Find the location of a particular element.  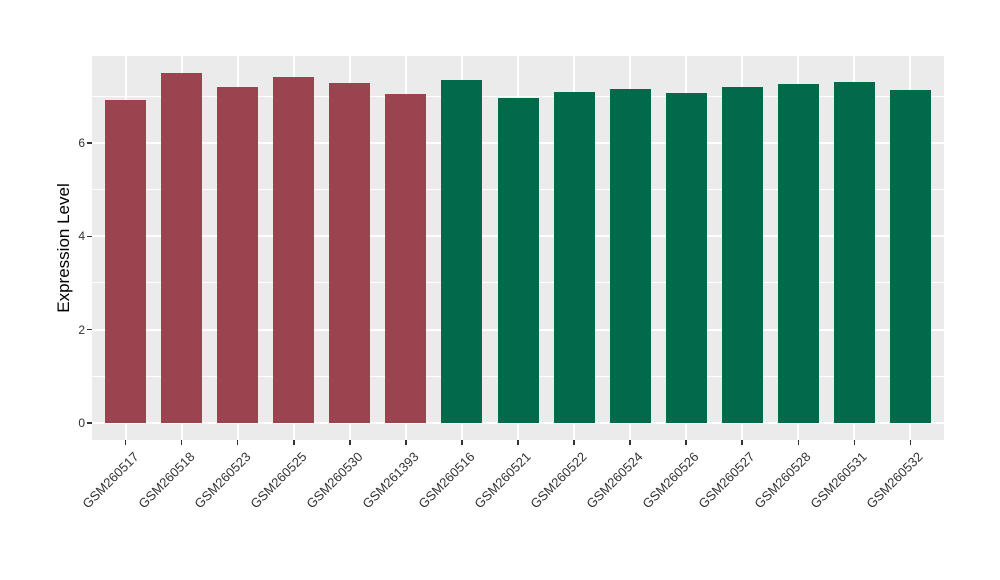

y-axis-title: Expression Level is located at coordinates (63, 248).